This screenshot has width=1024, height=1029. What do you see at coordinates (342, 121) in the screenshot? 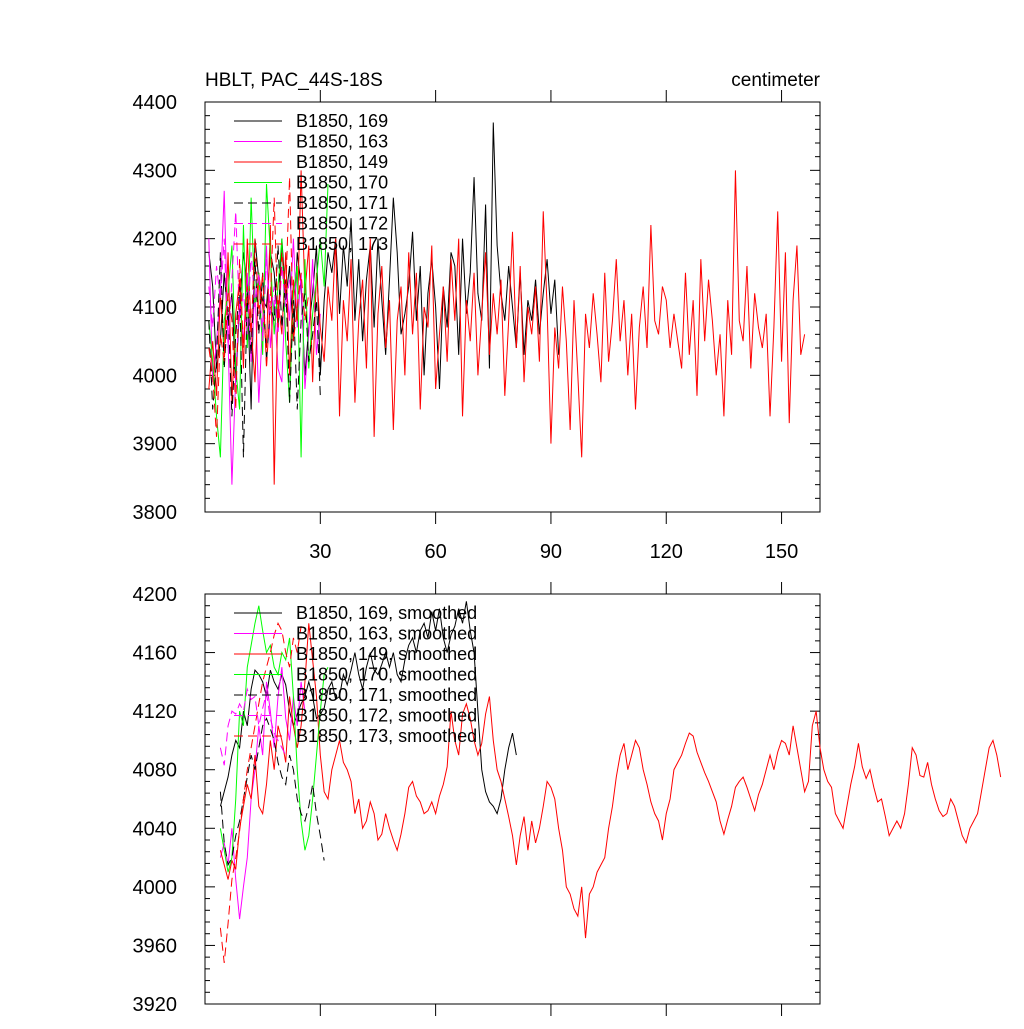
I see `top-legend-label: B1850, 169` at bounding box center [342, 121].